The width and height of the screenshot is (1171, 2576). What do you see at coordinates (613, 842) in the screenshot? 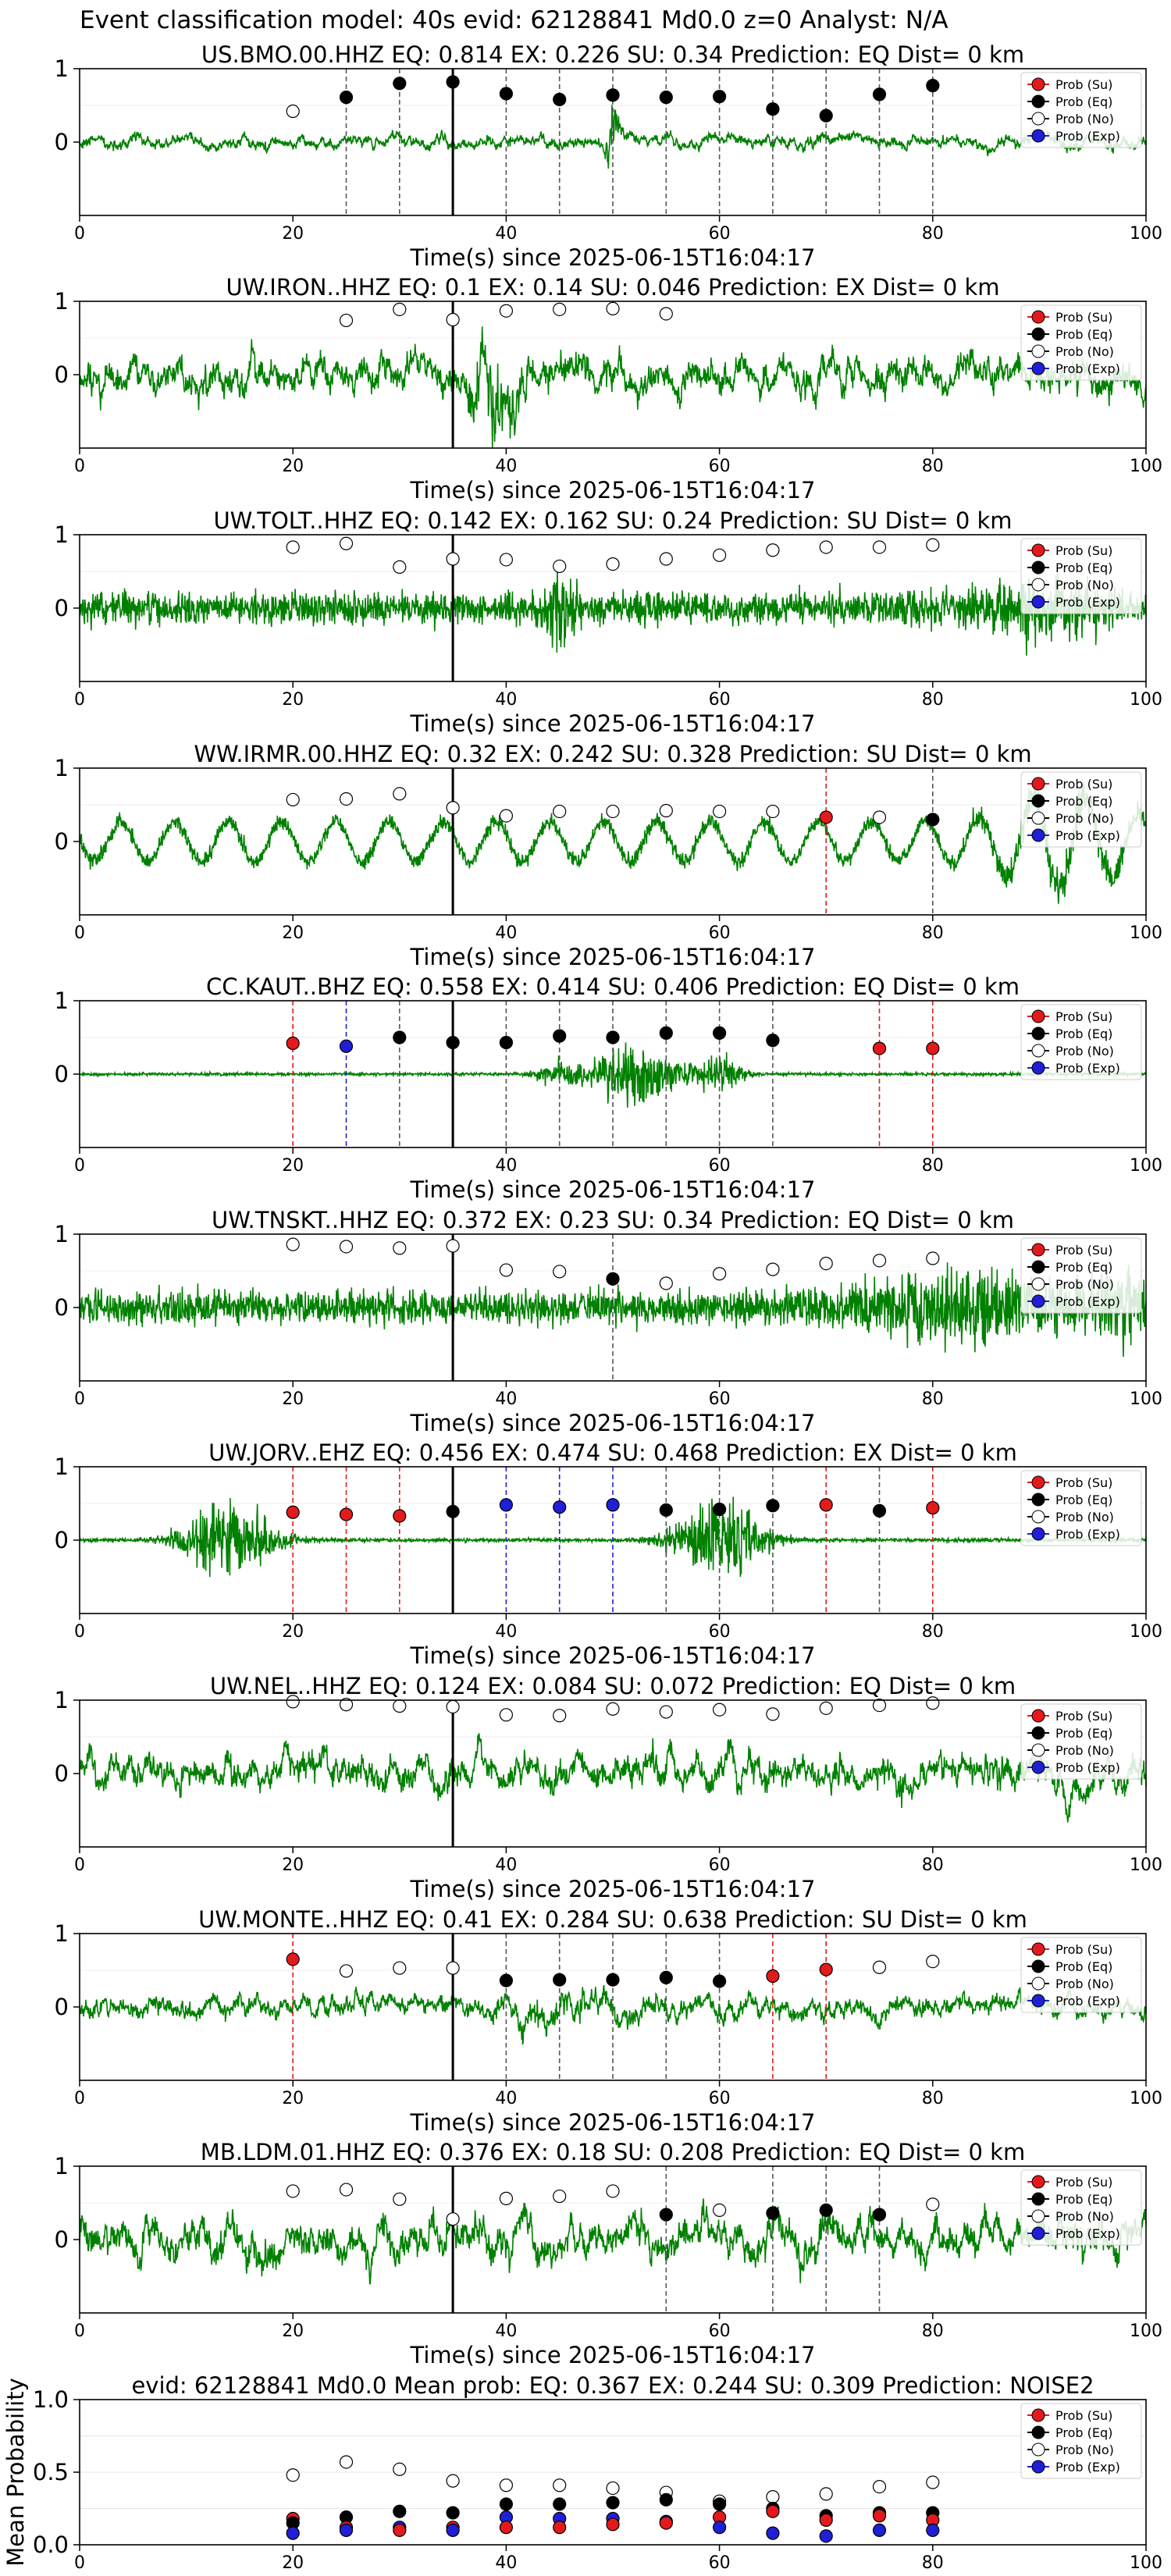
I see `waveform-trace` at bounding box center [613, 842].